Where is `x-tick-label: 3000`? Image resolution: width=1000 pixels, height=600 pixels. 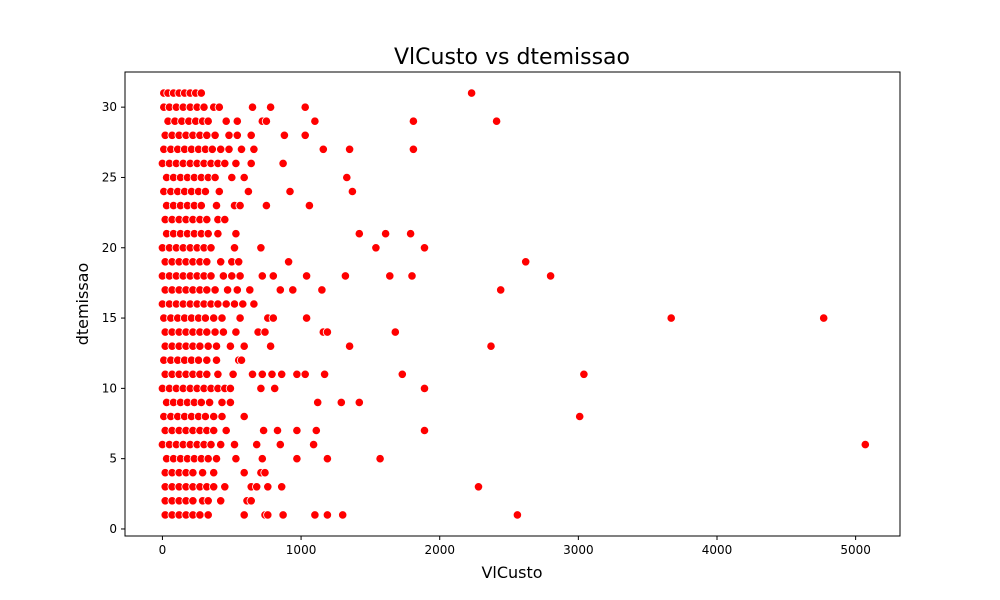
x-tick-label: 3000 is located at coordinates (578, 550).